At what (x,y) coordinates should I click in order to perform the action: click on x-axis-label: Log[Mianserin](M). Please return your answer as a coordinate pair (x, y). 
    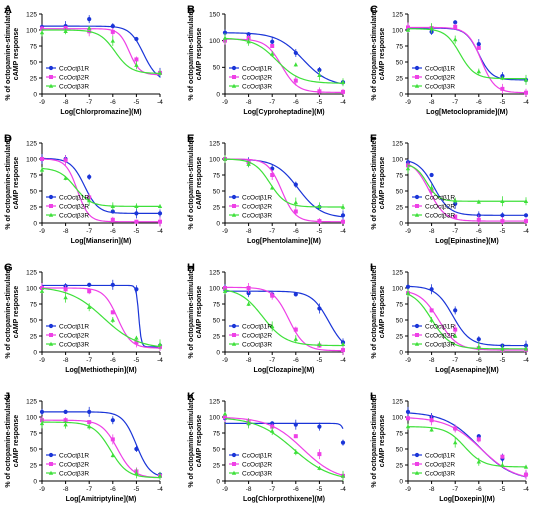
    Looking at the image, I should click on (101, 241).